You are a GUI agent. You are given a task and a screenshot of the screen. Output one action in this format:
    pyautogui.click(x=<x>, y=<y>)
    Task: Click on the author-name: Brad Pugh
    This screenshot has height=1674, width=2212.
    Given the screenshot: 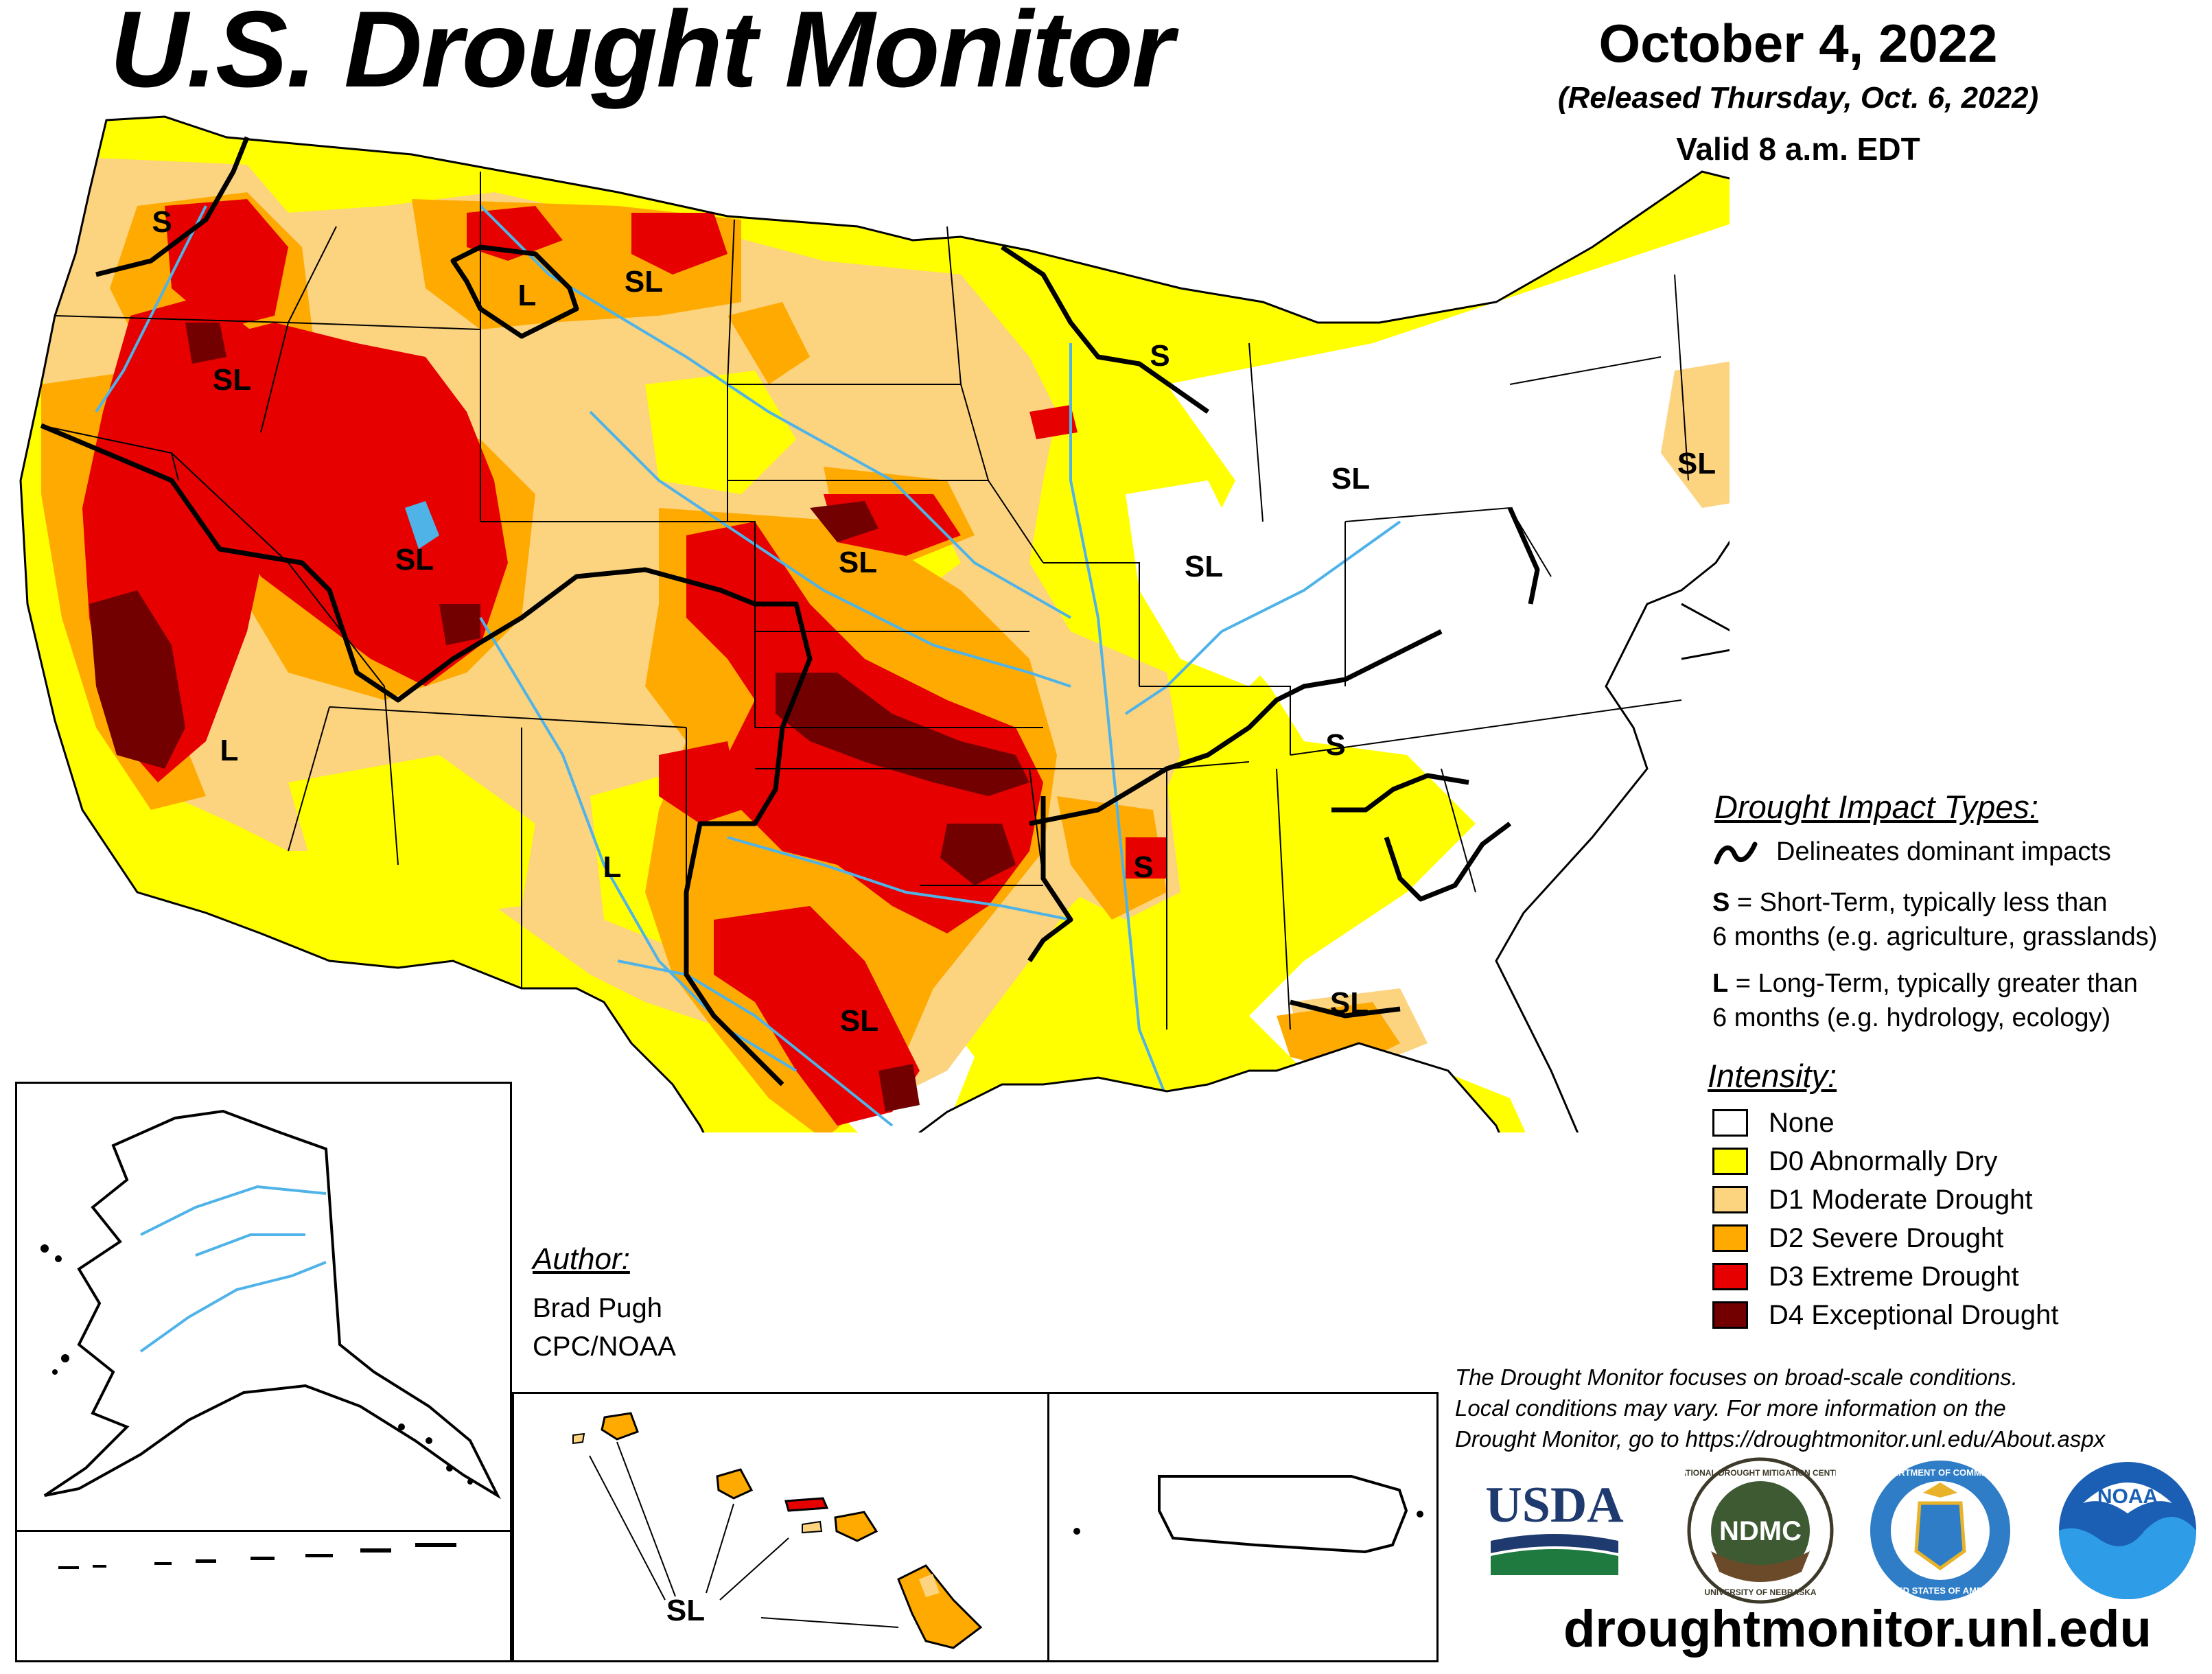 What is the action you would take?
    pyautogui.click(x=598, y=1308)
    